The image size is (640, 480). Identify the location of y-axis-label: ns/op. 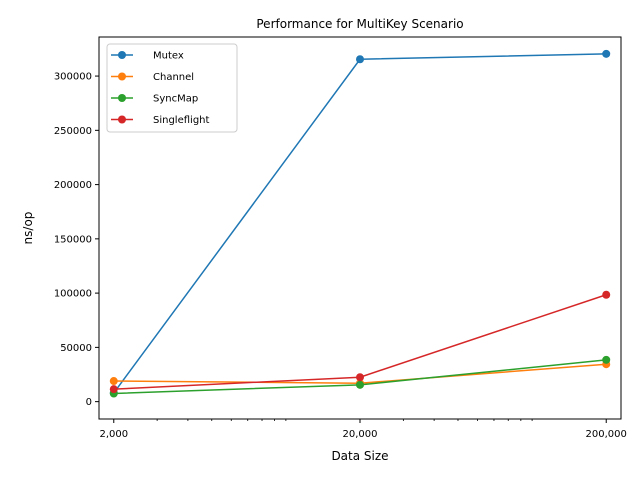
(28, 228).